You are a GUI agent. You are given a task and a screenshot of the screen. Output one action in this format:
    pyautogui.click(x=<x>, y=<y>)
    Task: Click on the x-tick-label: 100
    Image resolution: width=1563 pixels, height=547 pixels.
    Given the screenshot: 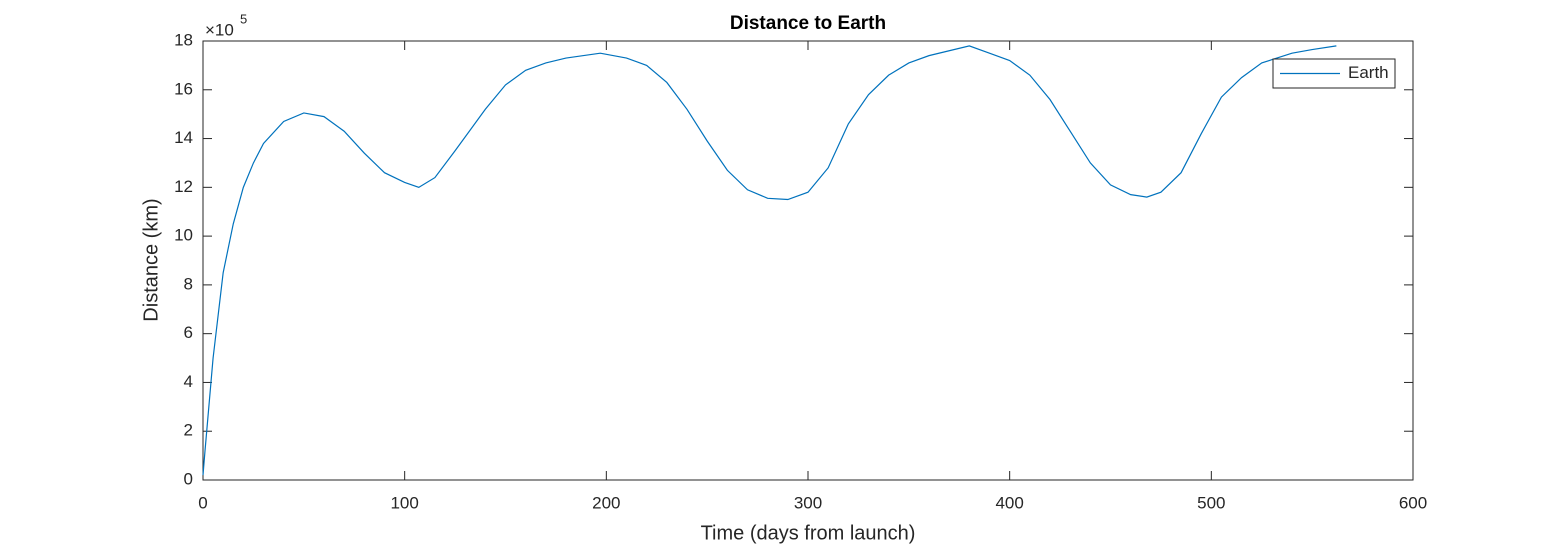 What is the action you would take?
    pyautogui.click(x=404, y=502)
    